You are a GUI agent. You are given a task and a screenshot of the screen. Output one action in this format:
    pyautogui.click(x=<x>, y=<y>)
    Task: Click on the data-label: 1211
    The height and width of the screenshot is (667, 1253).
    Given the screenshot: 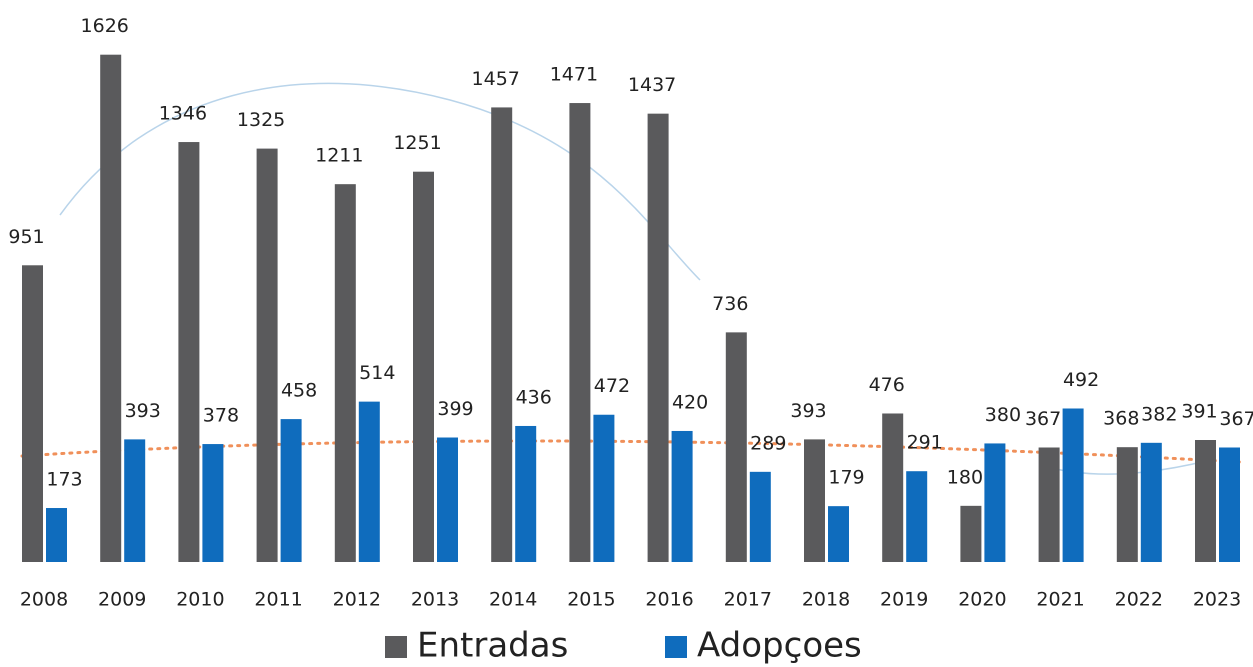 What is the action you would take?
    pyautogui.click(x=339, y=156)
    